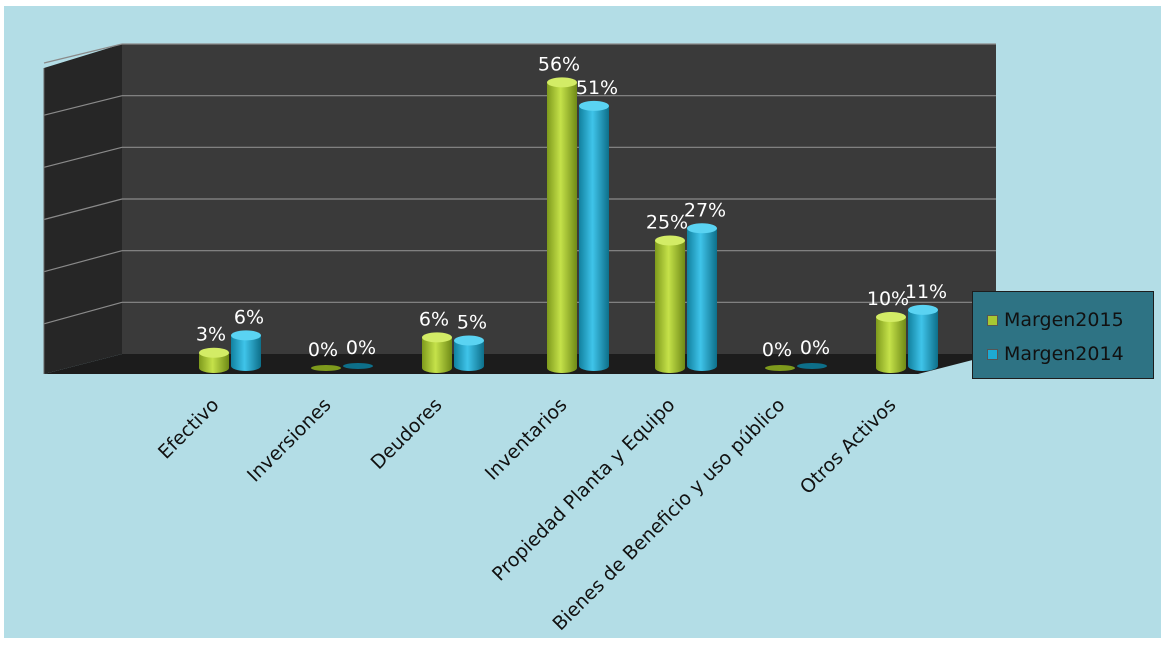  I want to click on category-label: Inventarios, so click(526, 439).